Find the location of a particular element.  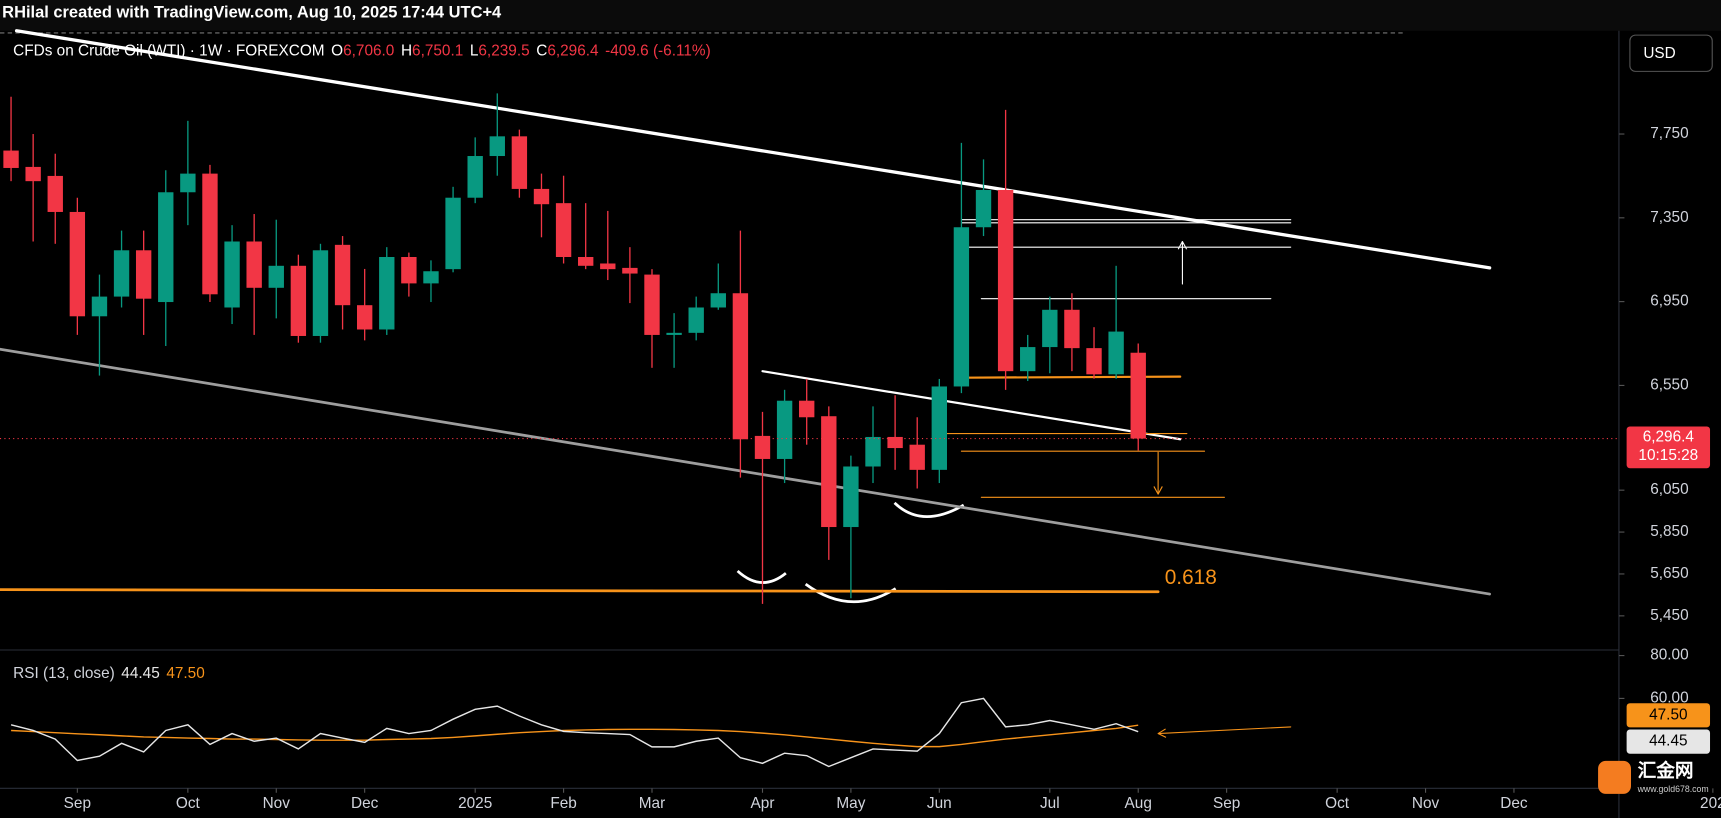

x-tick-label: Jul is located at coordinates (1050, 803).